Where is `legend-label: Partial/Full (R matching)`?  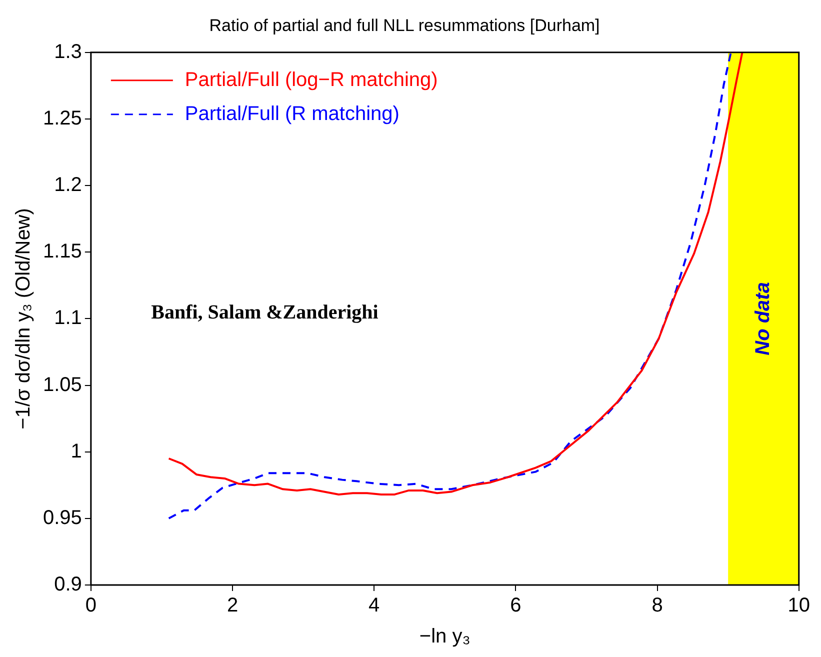 legend-label: Partial/Full (R matching) is located at coordinates (292, 113).